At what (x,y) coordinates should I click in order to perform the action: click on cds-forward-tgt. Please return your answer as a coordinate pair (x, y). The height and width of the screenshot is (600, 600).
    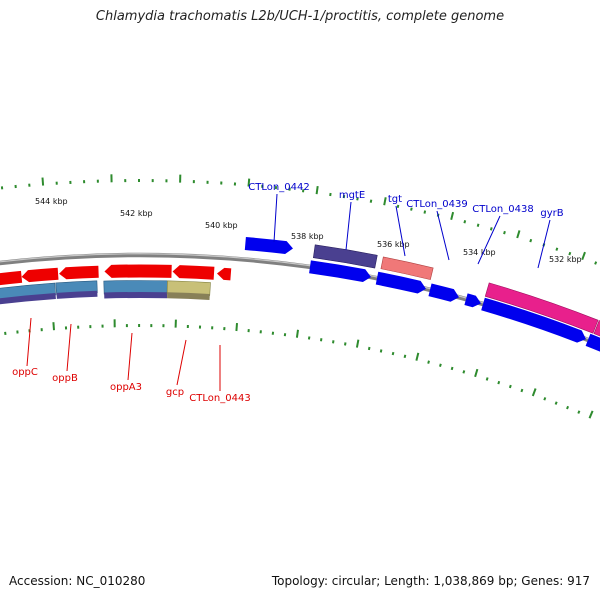
    Looking at the image, I should click on (407, 268).